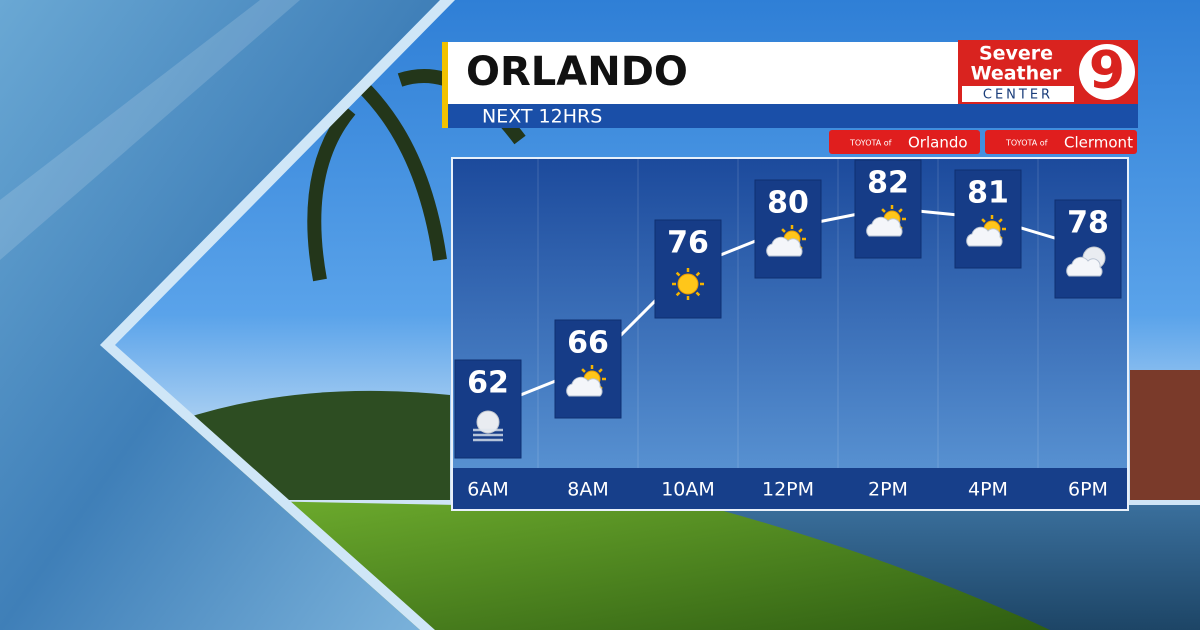 The width and height of the screenshot is (1200, 630). I want to click on temp-label: 62, so click(488, 383).